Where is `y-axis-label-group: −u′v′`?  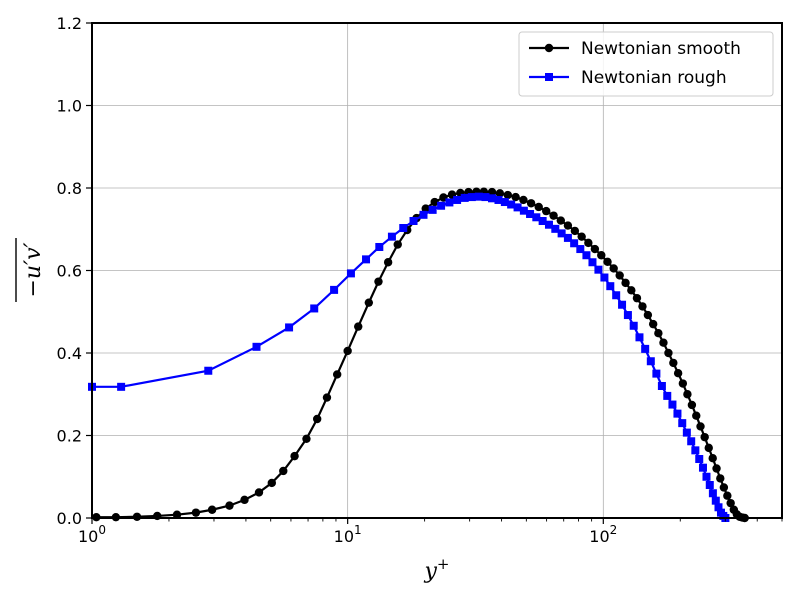
y-axis-label-group: −u′v′ is located at coordinates (30, 270).